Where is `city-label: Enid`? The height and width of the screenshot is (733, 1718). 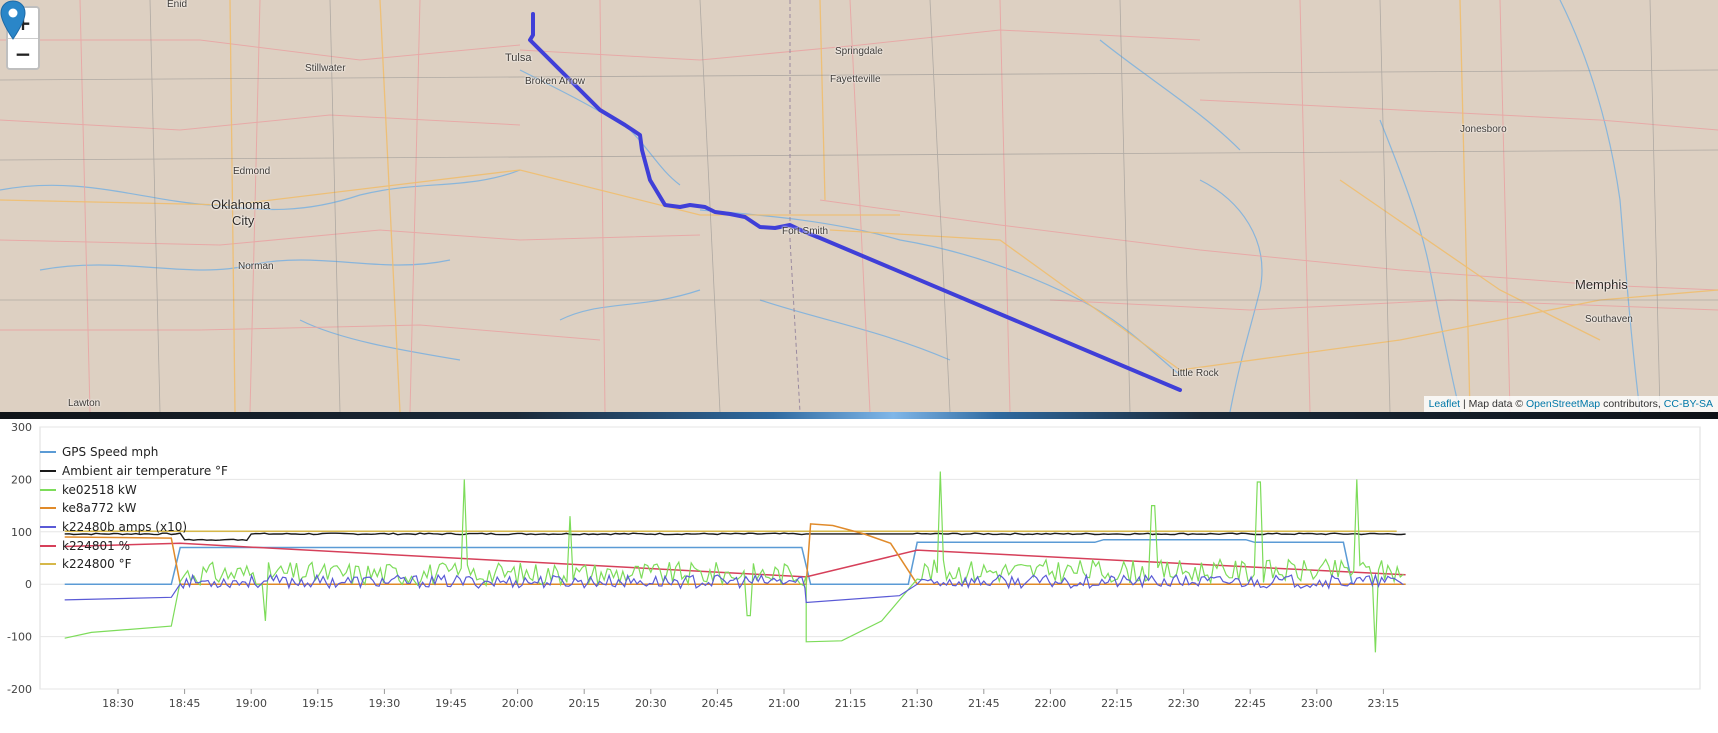 city-label: Enid is located at coordinates (177, 5).